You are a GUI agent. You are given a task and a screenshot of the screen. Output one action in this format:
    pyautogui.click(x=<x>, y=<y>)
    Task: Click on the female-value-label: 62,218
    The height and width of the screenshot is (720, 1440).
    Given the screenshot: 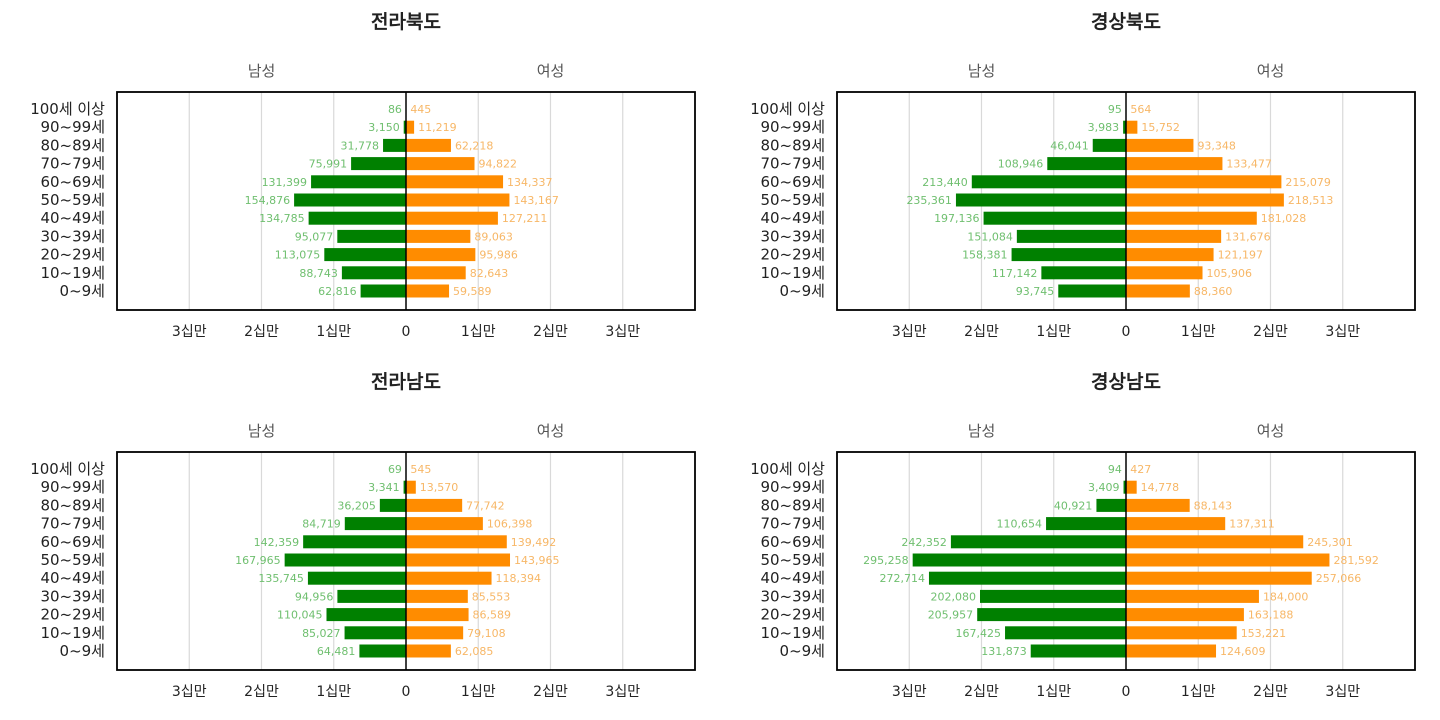 What is the action you would take?
    pyautogui.click(x=474, y=145)
    